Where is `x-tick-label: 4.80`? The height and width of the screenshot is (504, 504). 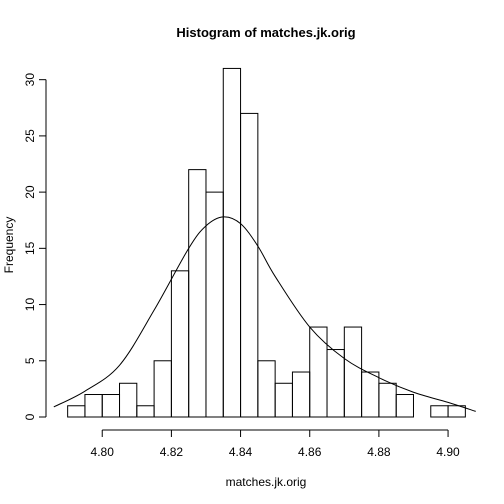
x-tick-label: 4.80 is located at coordinates (103, 452).